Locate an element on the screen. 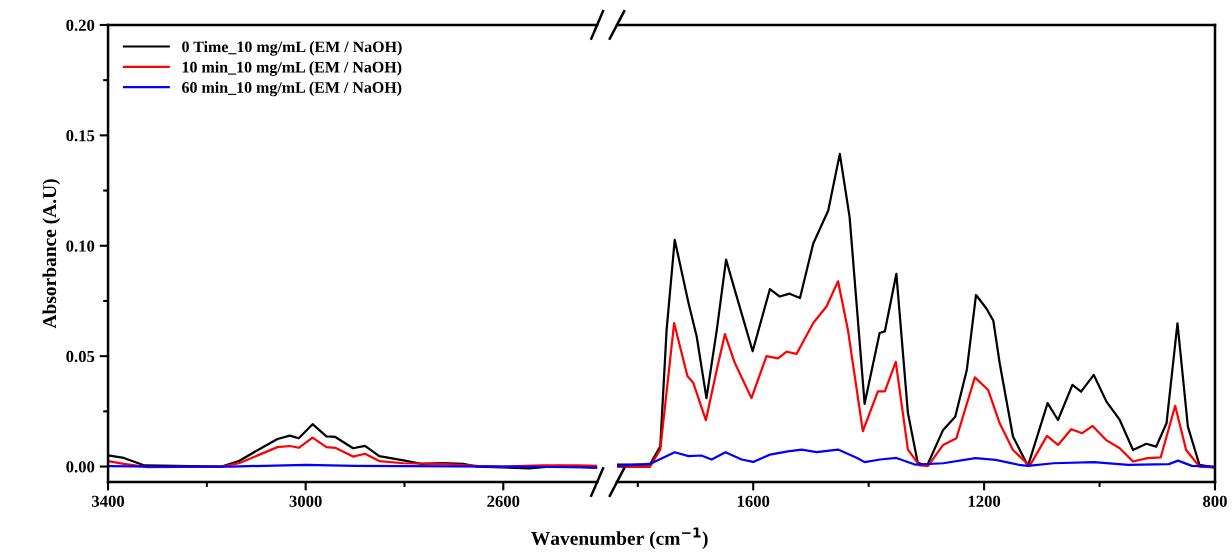 The height and width of the screenshot is (552, 1232). y-tick-label: 0.10 is located at coordinates (80, 246).